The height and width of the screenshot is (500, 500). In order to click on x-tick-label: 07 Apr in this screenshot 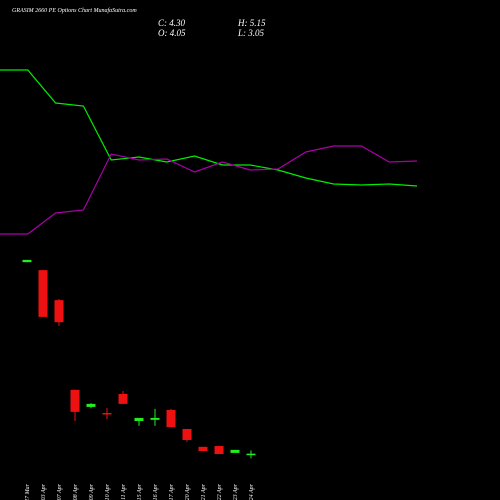, I will do `click(60, 491)`.